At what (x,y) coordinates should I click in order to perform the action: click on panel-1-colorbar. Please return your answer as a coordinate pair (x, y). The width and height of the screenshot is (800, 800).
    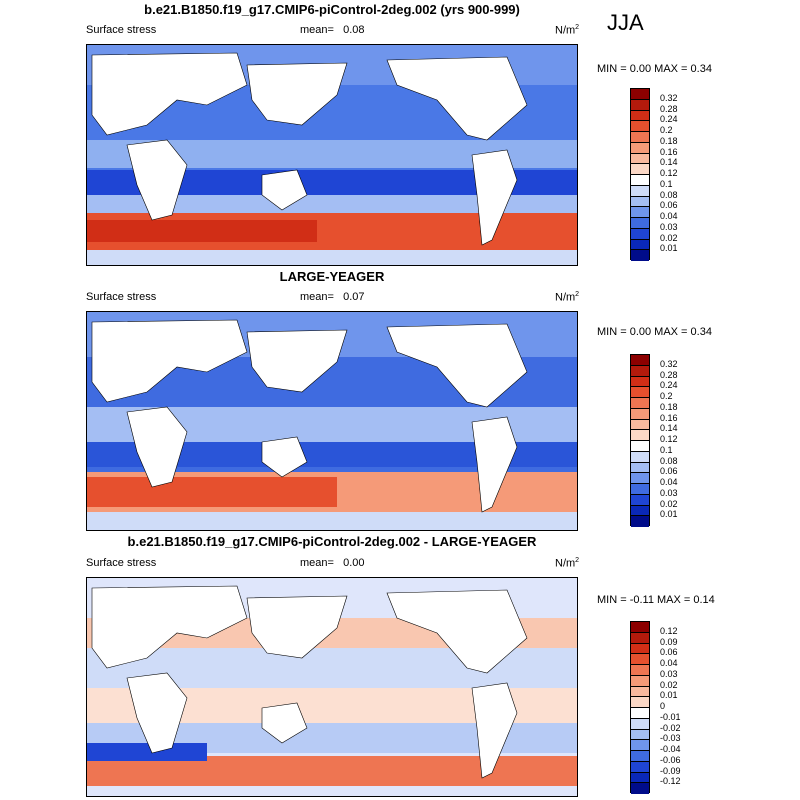
    Looking at the image, I should click on (640, 174).